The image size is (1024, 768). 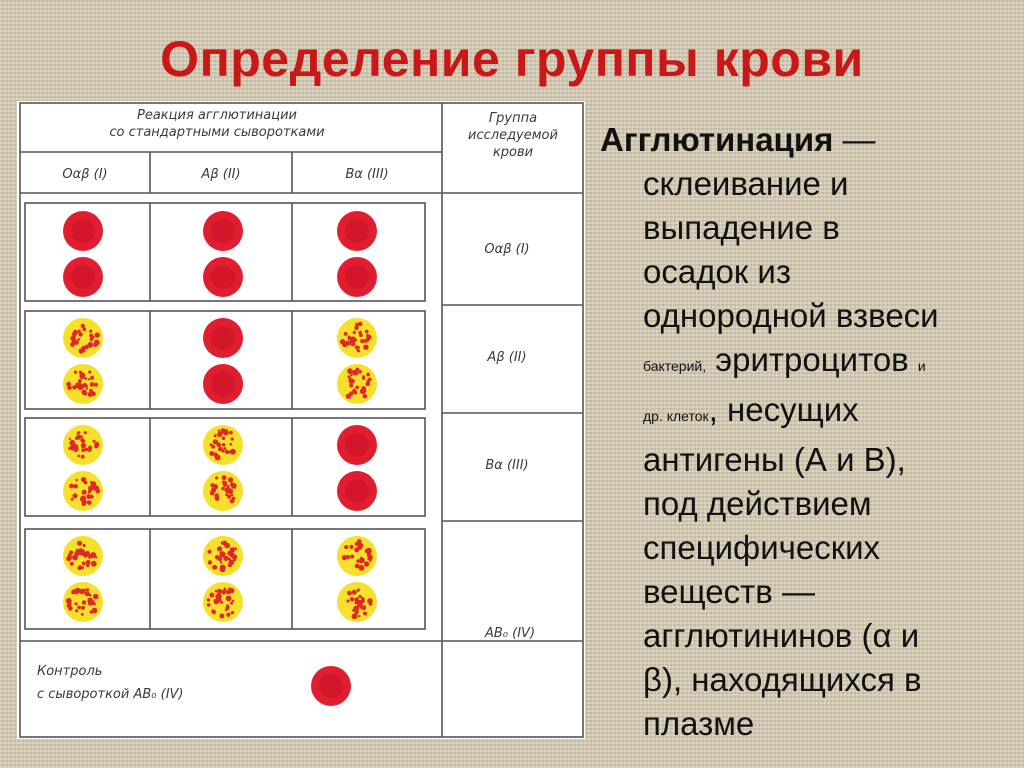 What do you see at coordinates (921, 366) in the screenshot?
I see `definition-small: и` at bounding box center [921, 366].